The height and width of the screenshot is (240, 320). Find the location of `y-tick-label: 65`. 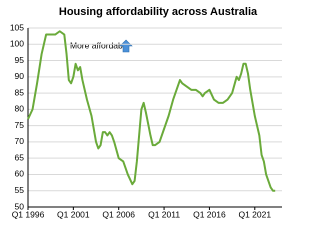

y-tick-label: 65 is located at coordinates (20, 157).